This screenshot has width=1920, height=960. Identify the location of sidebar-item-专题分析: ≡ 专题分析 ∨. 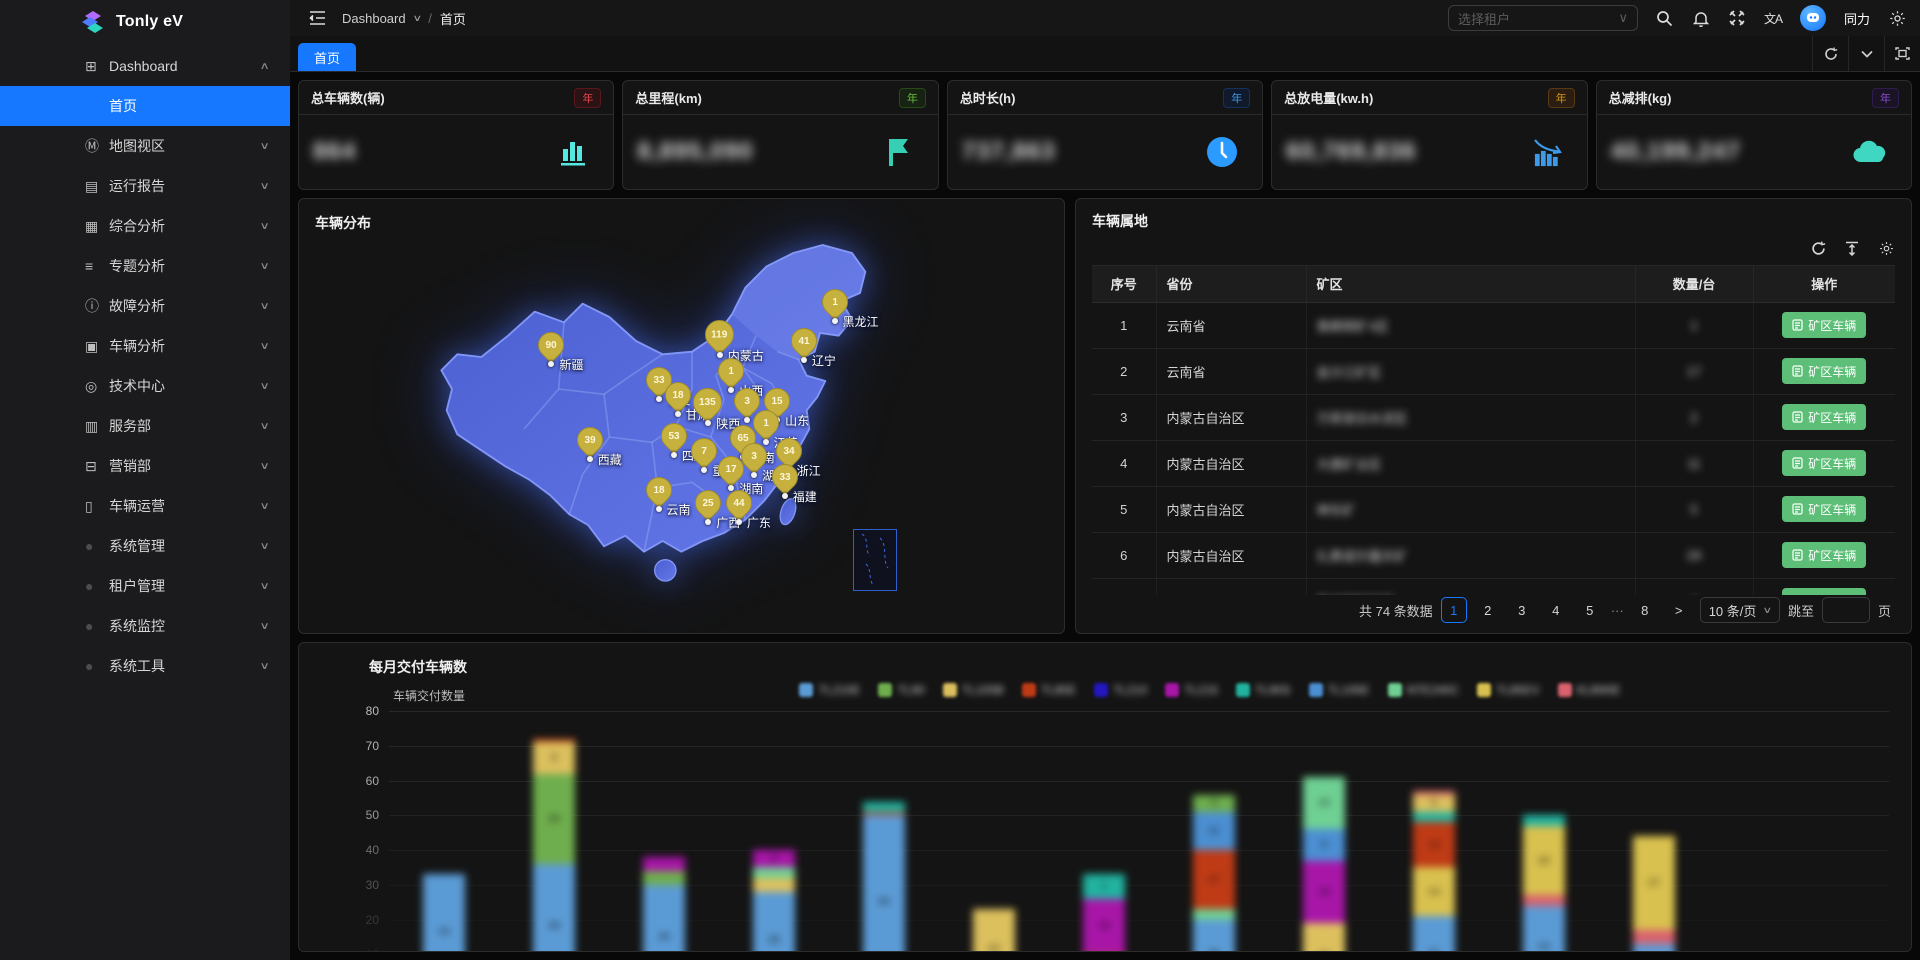
(145, 266).